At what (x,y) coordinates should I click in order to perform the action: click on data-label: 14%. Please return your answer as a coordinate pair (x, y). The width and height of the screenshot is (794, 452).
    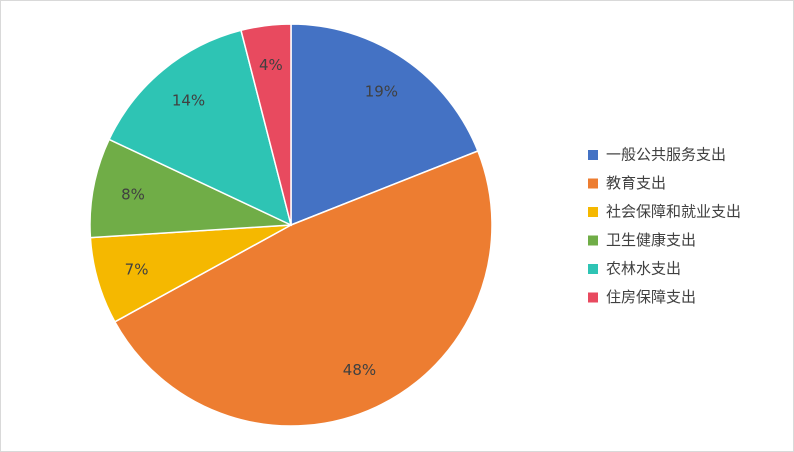
    Looking at the image, I should click on (188, 101).